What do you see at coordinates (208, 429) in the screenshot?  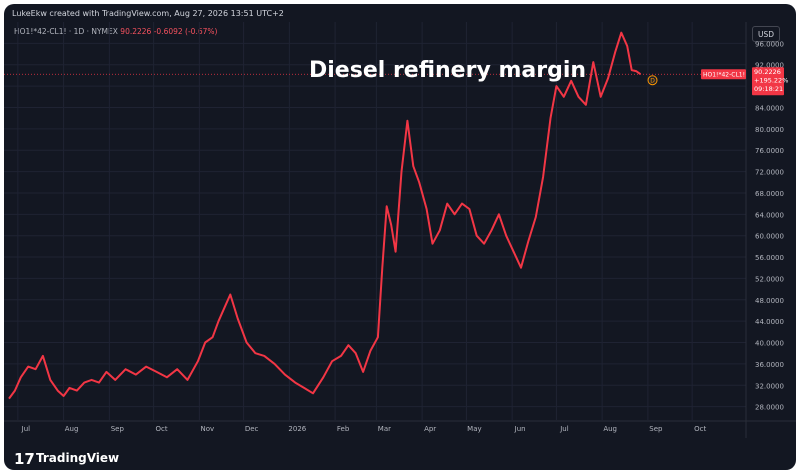 I see `x-tick-label: Nov` at bounding box center [208, 429].